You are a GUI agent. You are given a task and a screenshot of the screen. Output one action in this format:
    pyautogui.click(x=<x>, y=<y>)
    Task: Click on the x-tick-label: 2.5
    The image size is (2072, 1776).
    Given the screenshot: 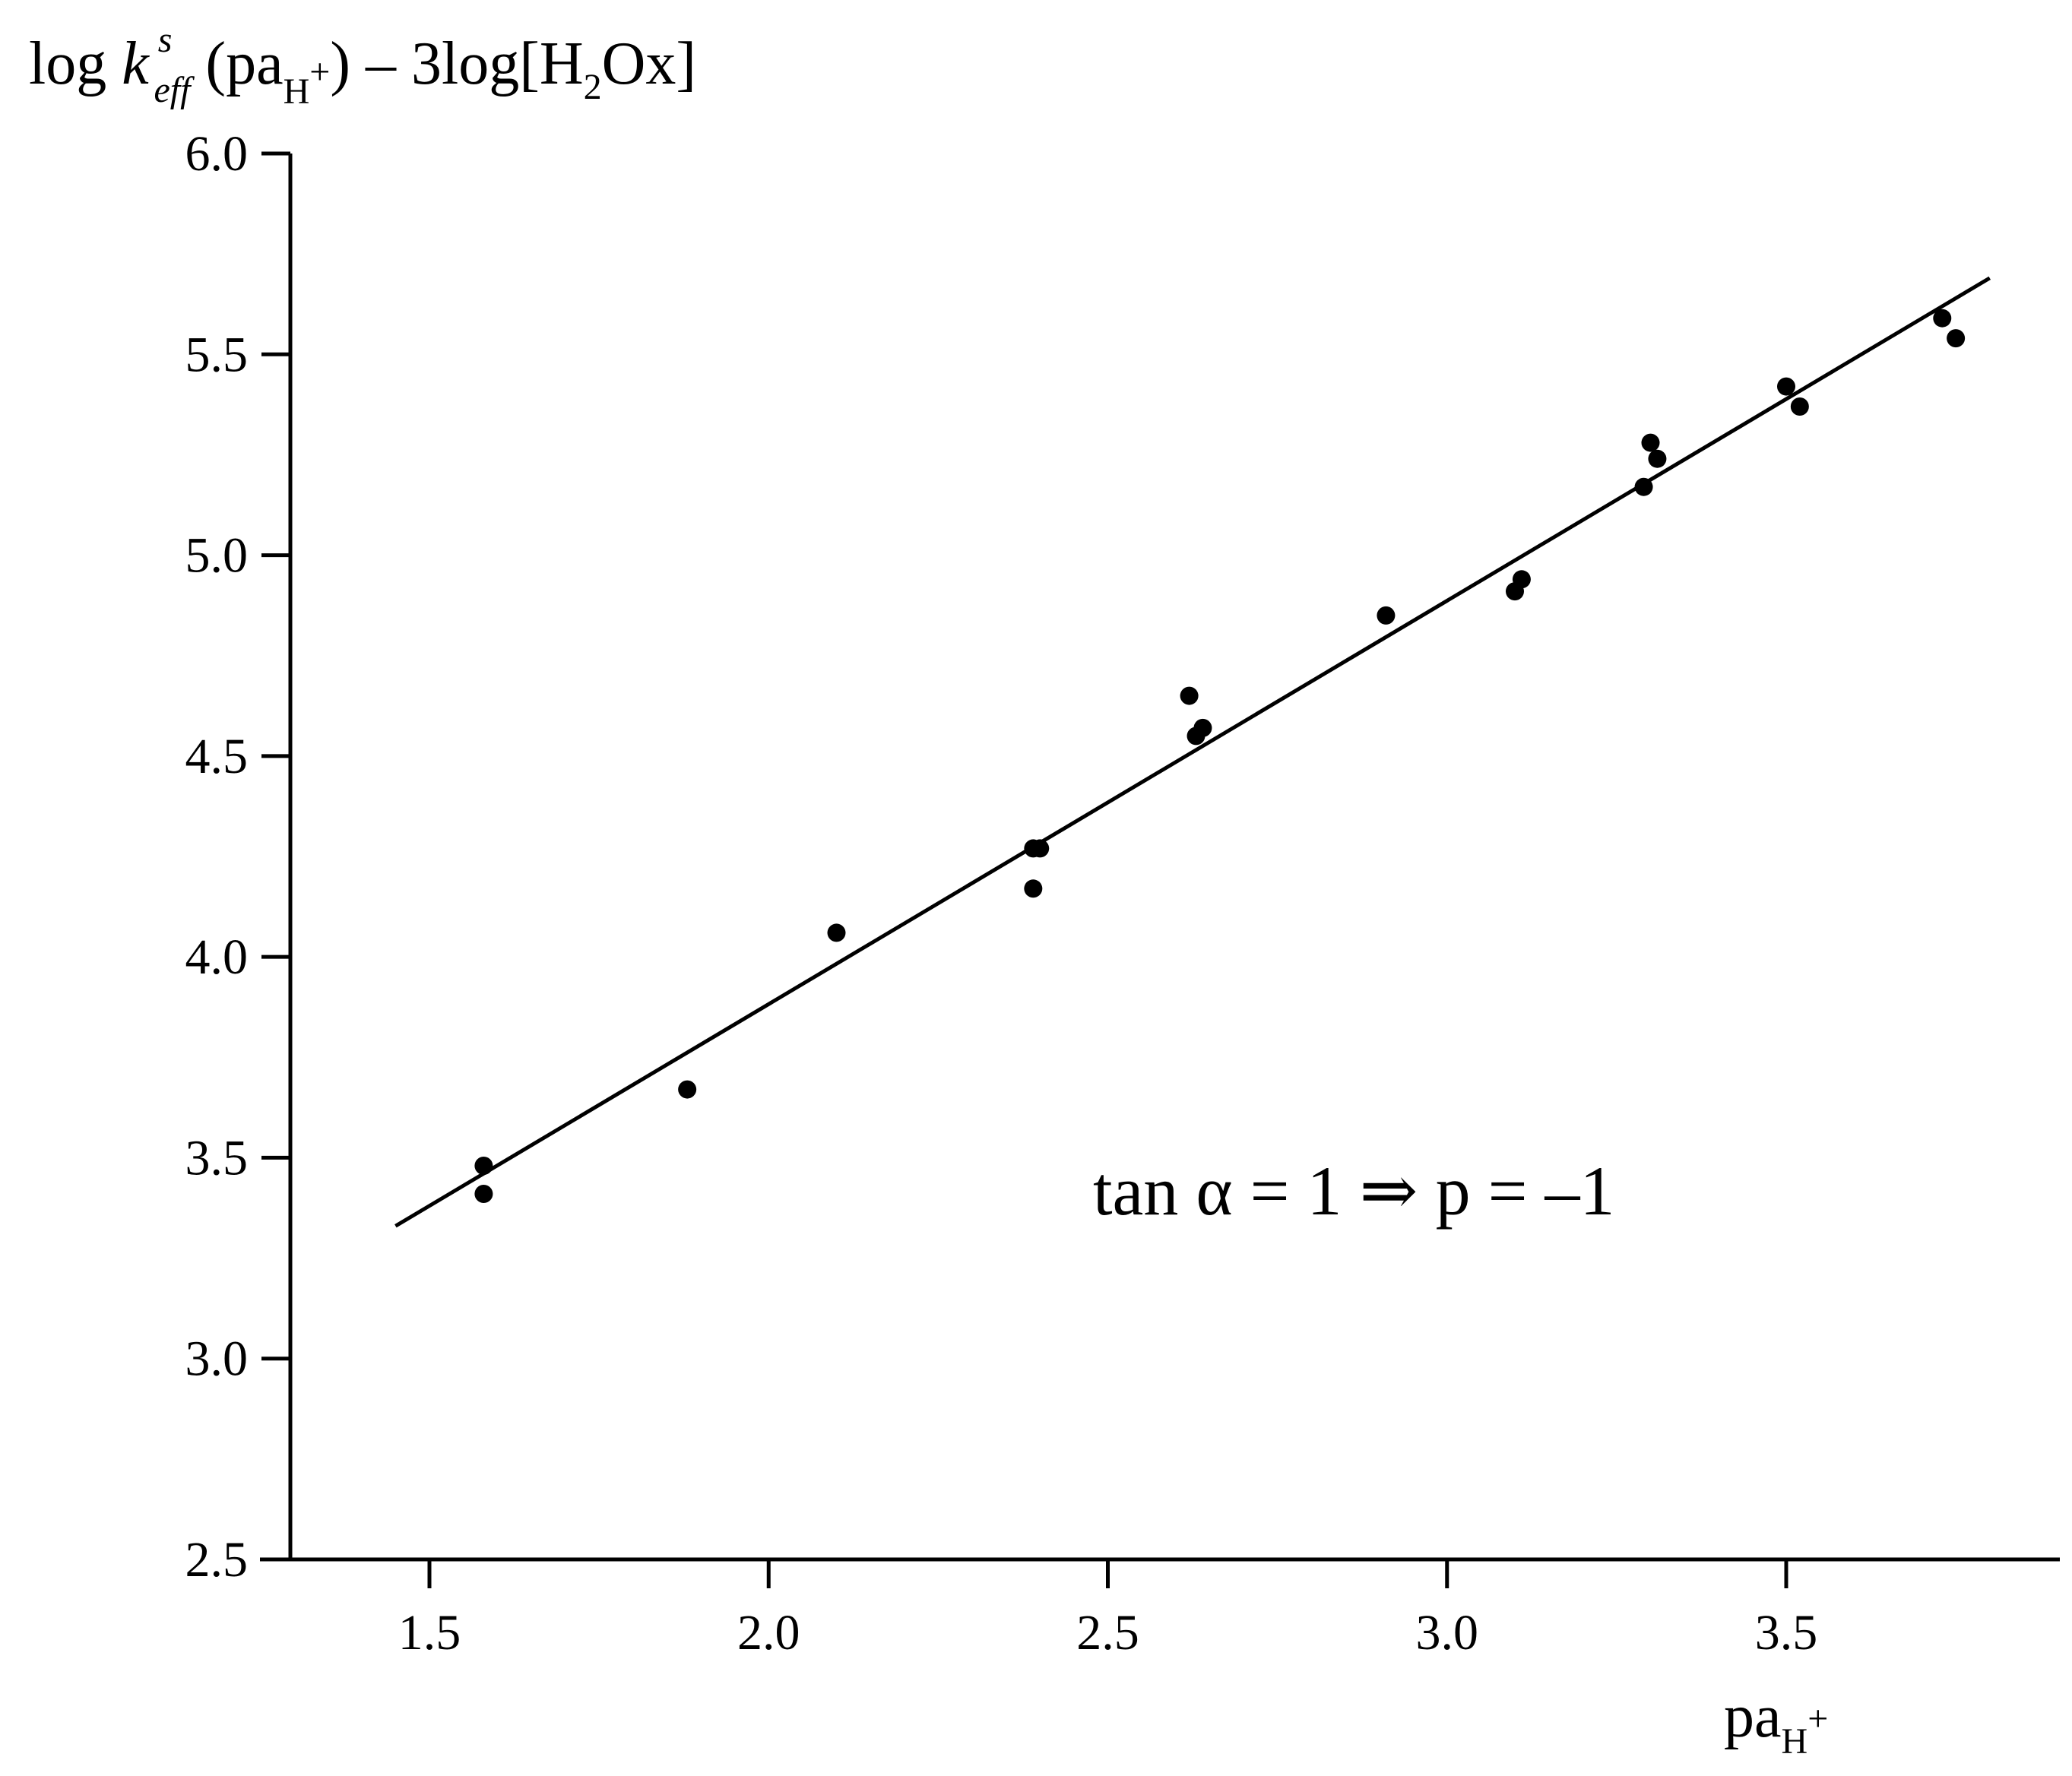 What is the action you would take?
    pyautogui.click(x=1107, y=1632)
    